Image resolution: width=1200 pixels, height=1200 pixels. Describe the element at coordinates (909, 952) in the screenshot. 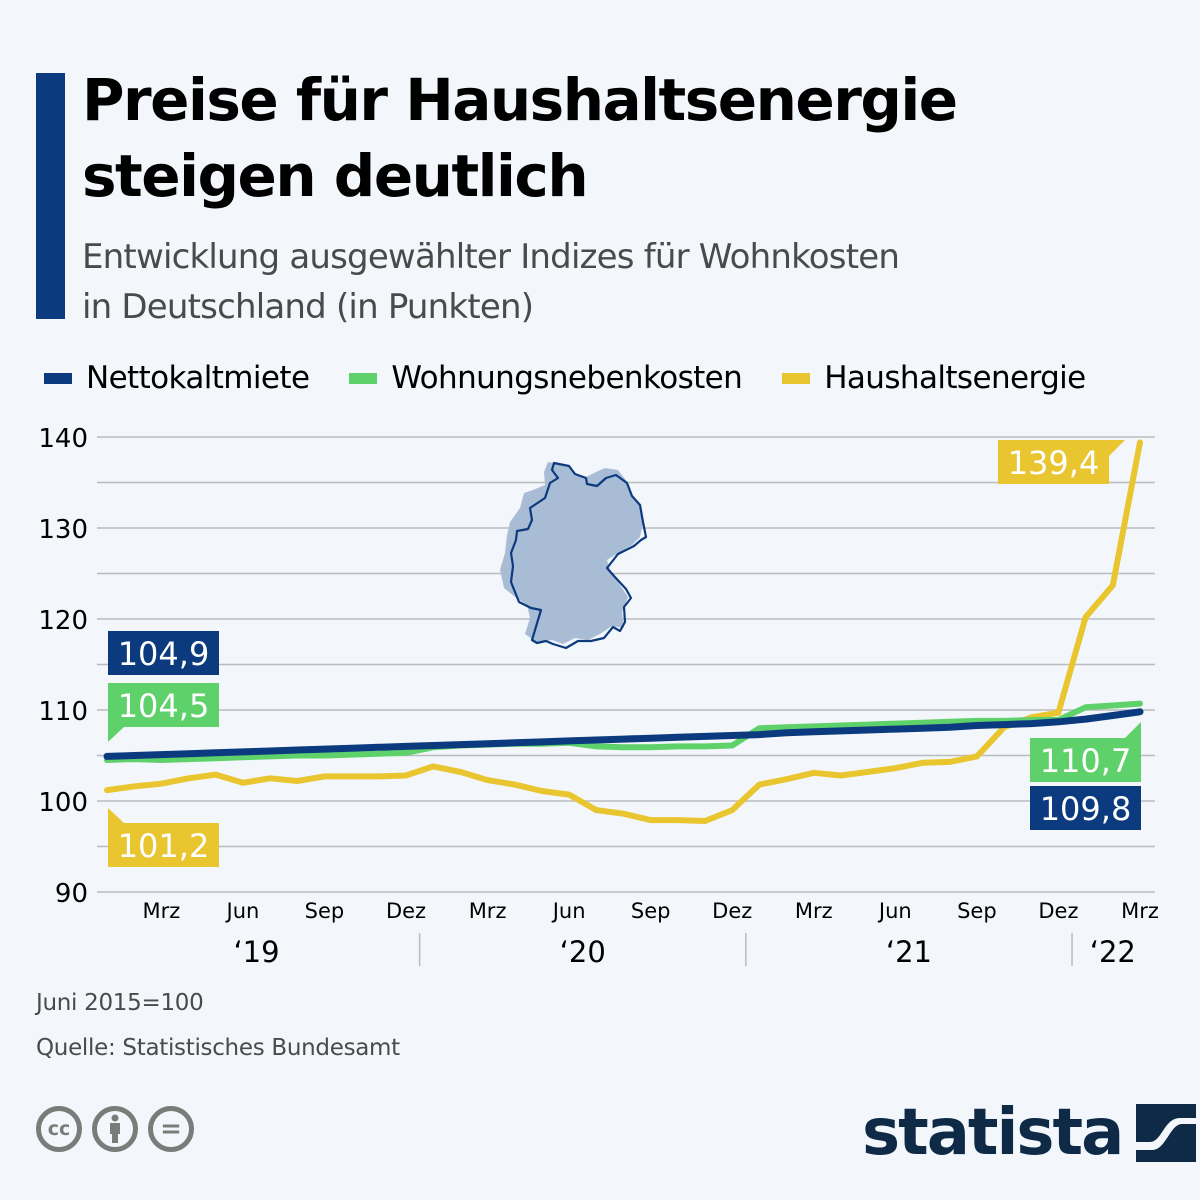

I see `year-label: ‘21` at that location.